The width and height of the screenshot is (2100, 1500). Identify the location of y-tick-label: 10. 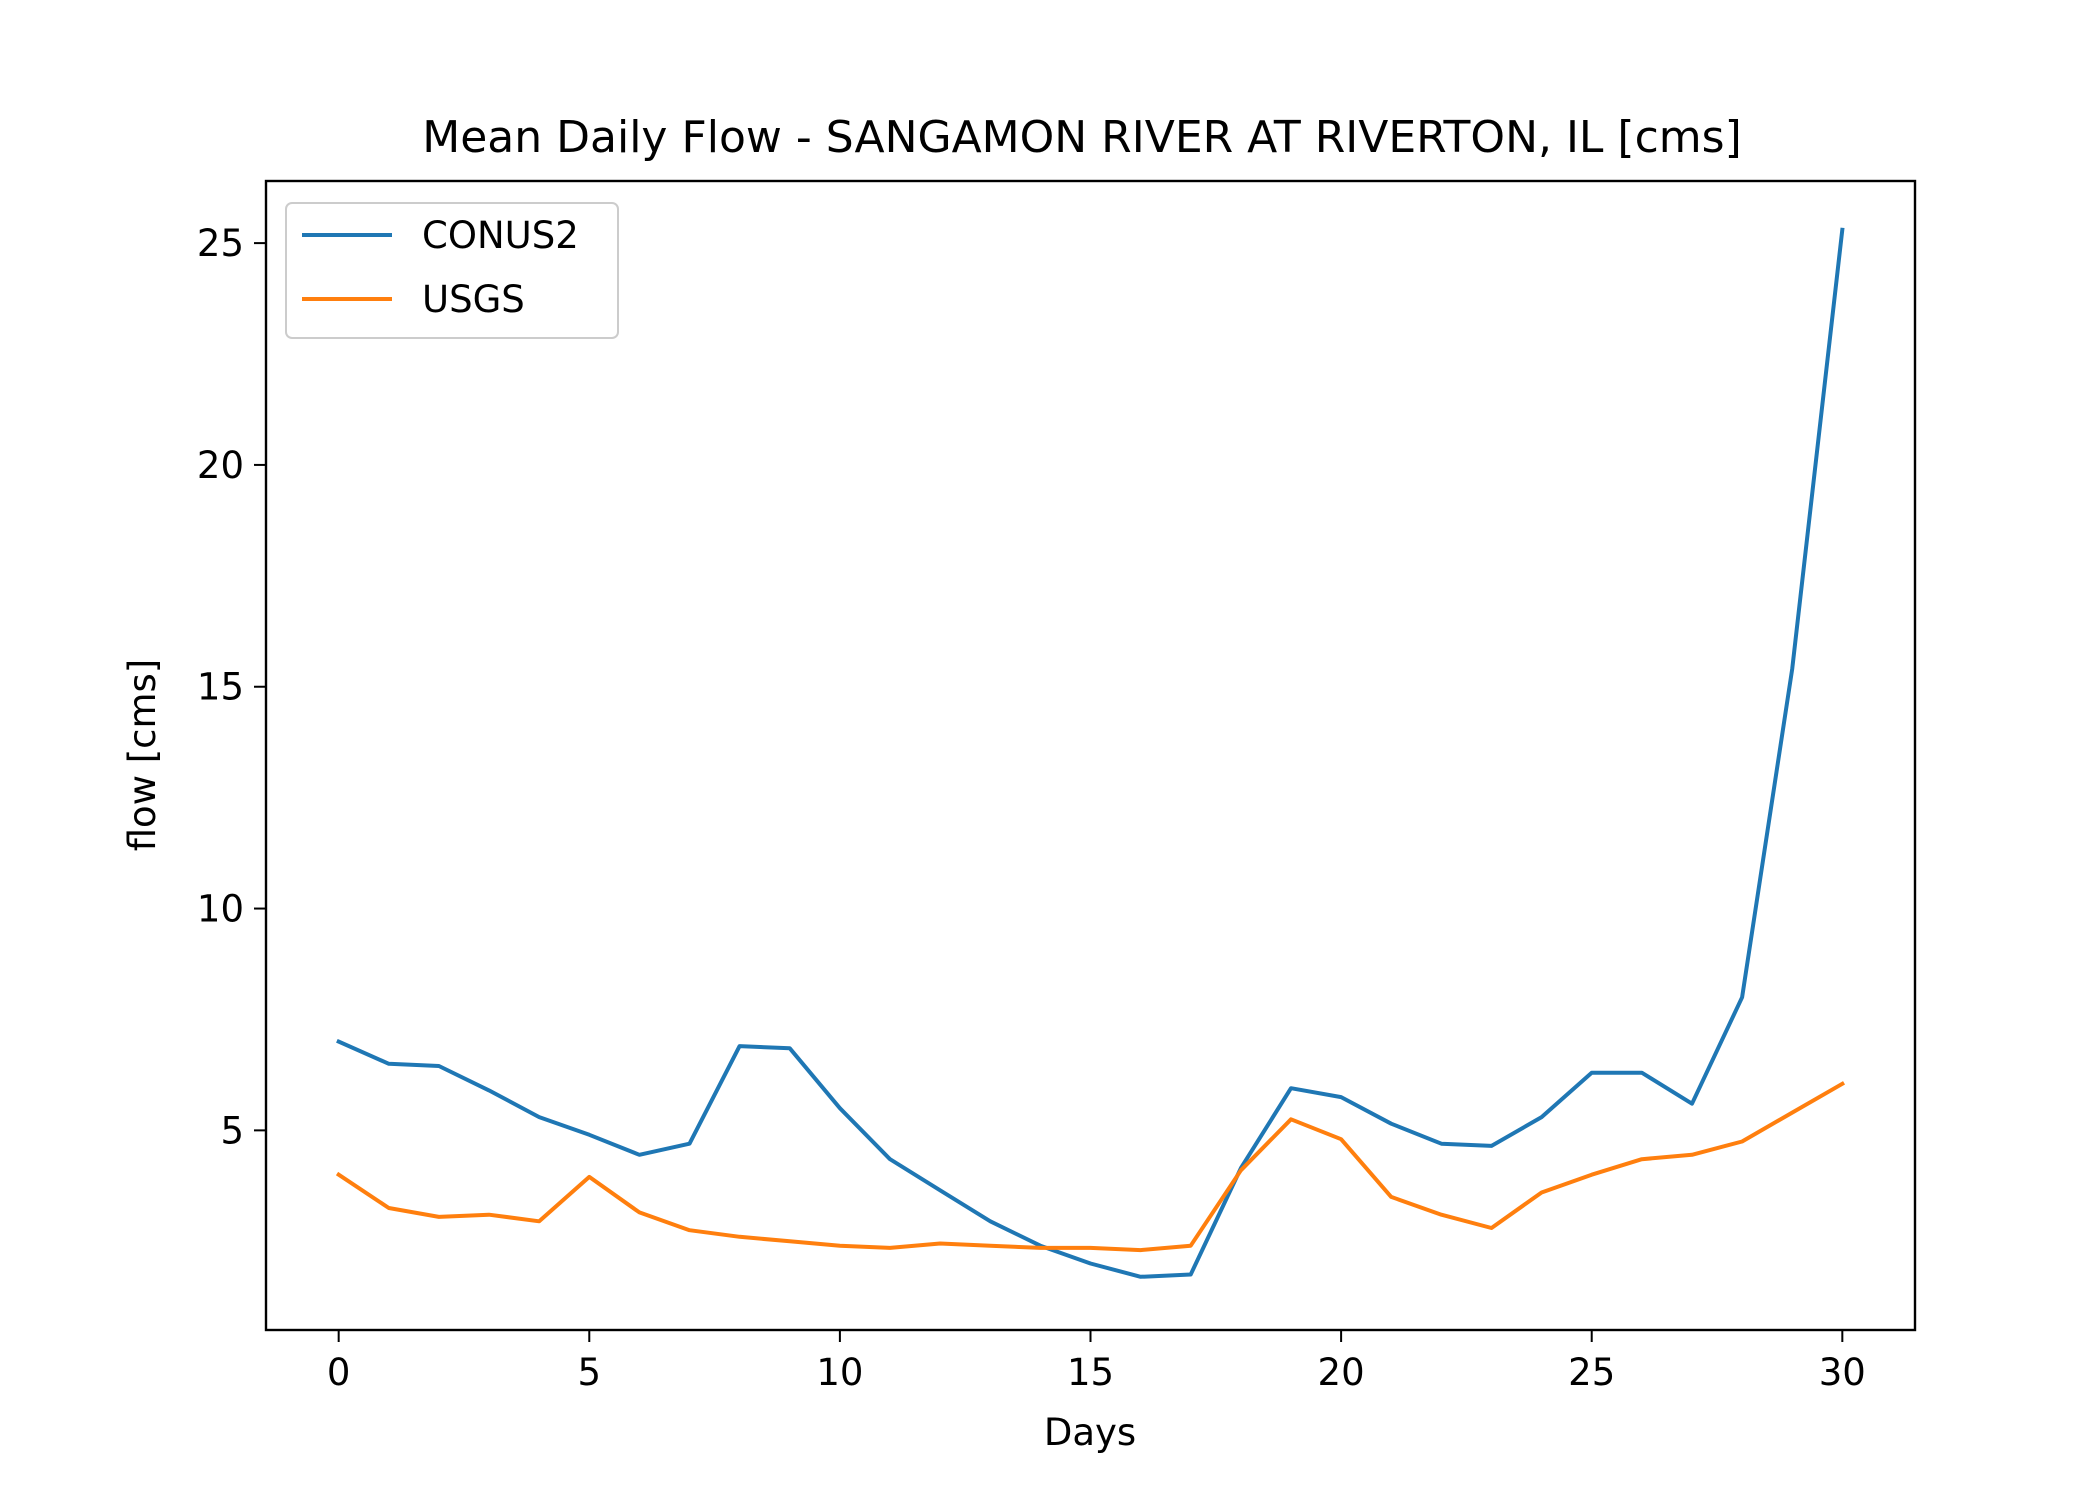
(220, 909).